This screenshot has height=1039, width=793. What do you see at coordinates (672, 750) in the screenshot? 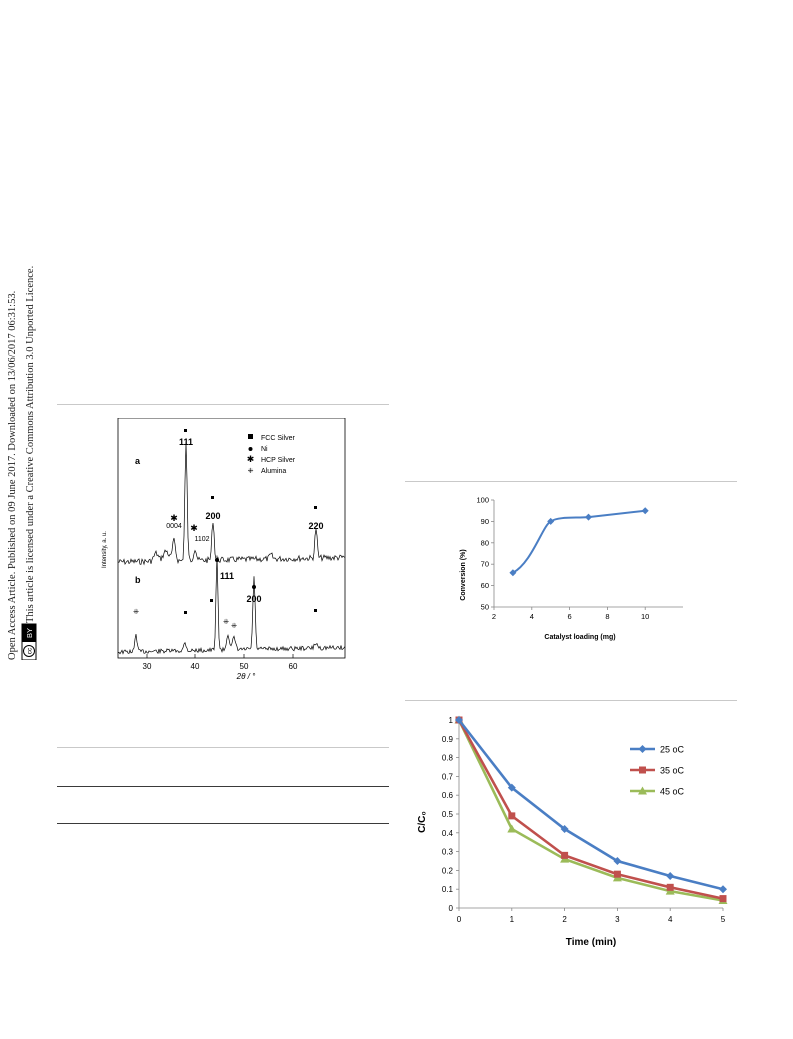
I see `legend-label: 25 oC` at bounding box center [672, 750].